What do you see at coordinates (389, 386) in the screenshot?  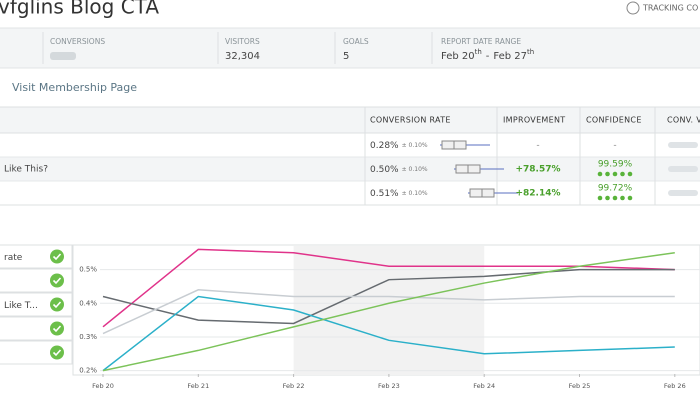 I see `x-tick-label: Feb 23` at bounding box center [389, 386].